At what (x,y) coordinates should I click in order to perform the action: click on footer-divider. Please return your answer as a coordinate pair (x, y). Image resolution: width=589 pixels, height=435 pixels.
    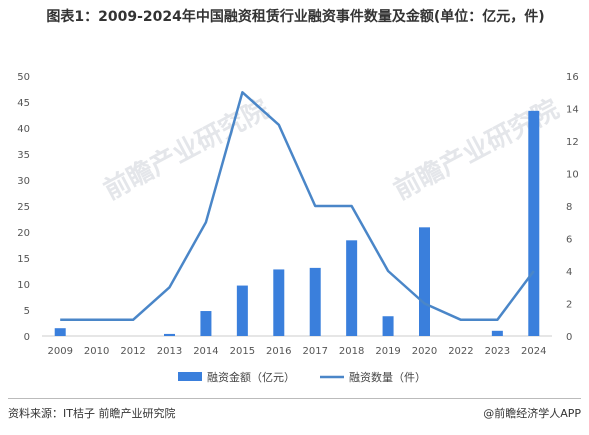
    Looking at the image, I should click on (294, 398).